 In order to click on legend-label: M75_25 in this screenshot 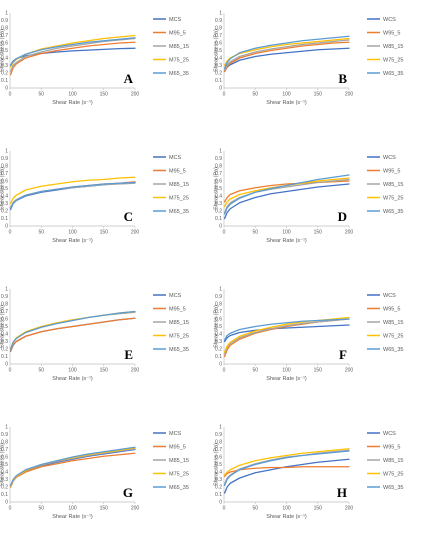, I will do `click(179, 475)`.